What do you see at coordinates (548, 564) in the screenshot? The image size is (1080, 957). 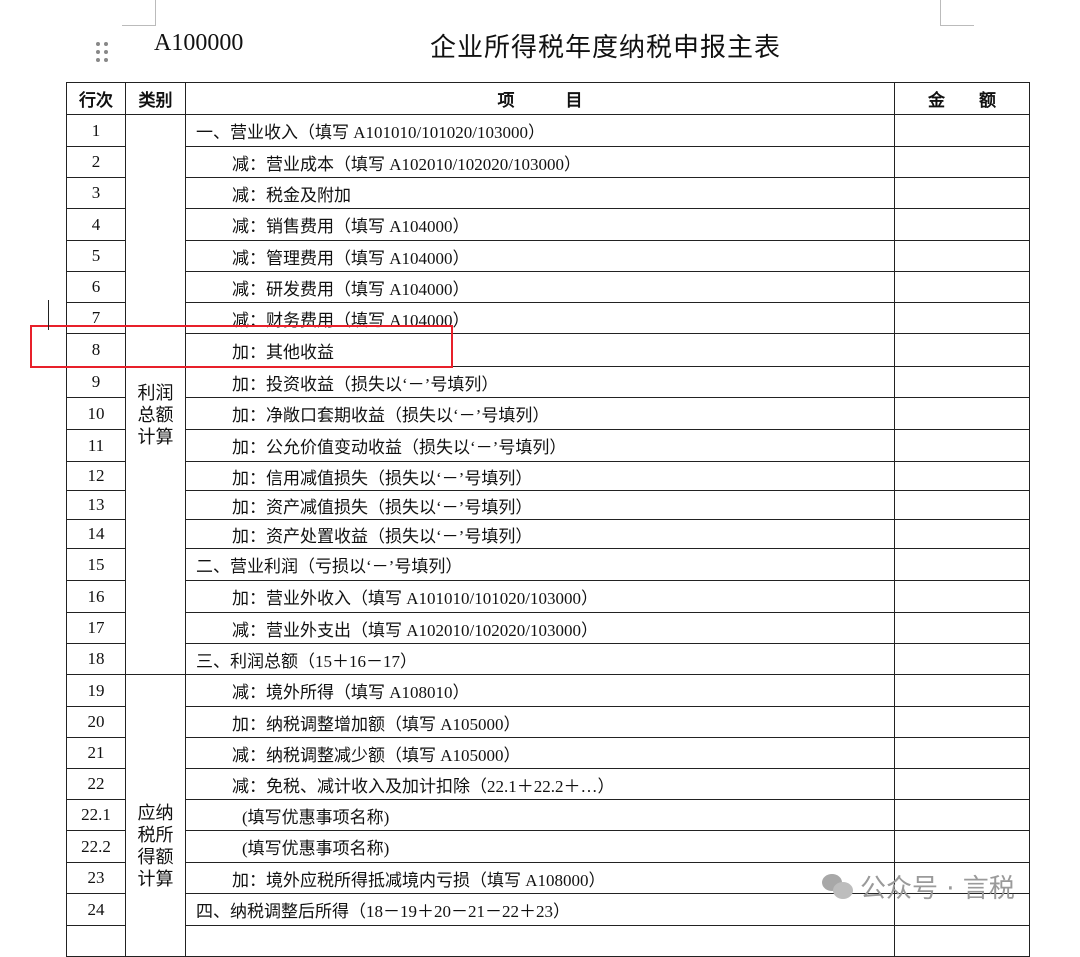 I see `table-row: 15 二、营业利润（亏损以‘－’号填列）` at bounding box center [548, 564].